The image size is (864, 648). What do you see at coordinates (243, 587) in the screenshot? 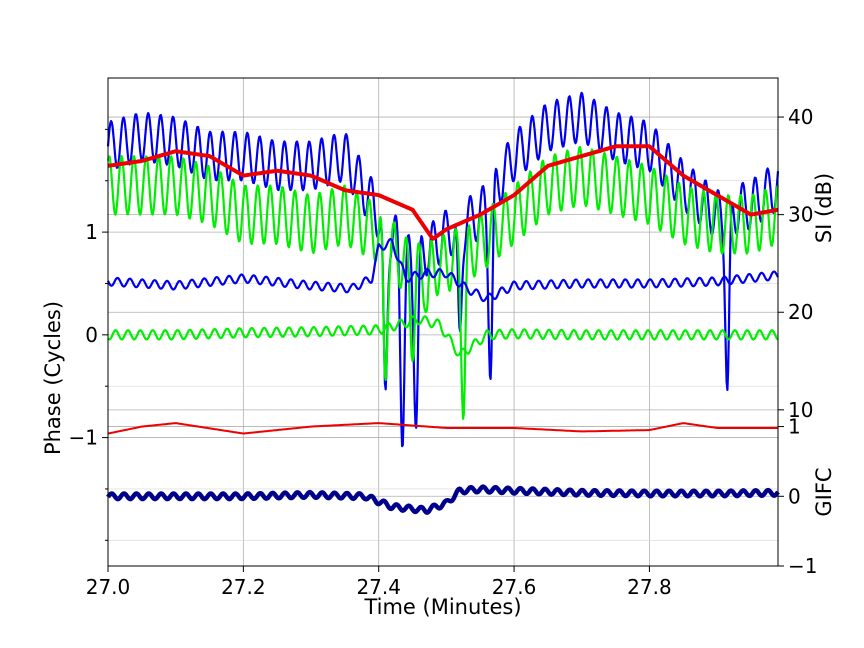
I see `x-tick-label: 27.2` at bounding box center [243, 587].